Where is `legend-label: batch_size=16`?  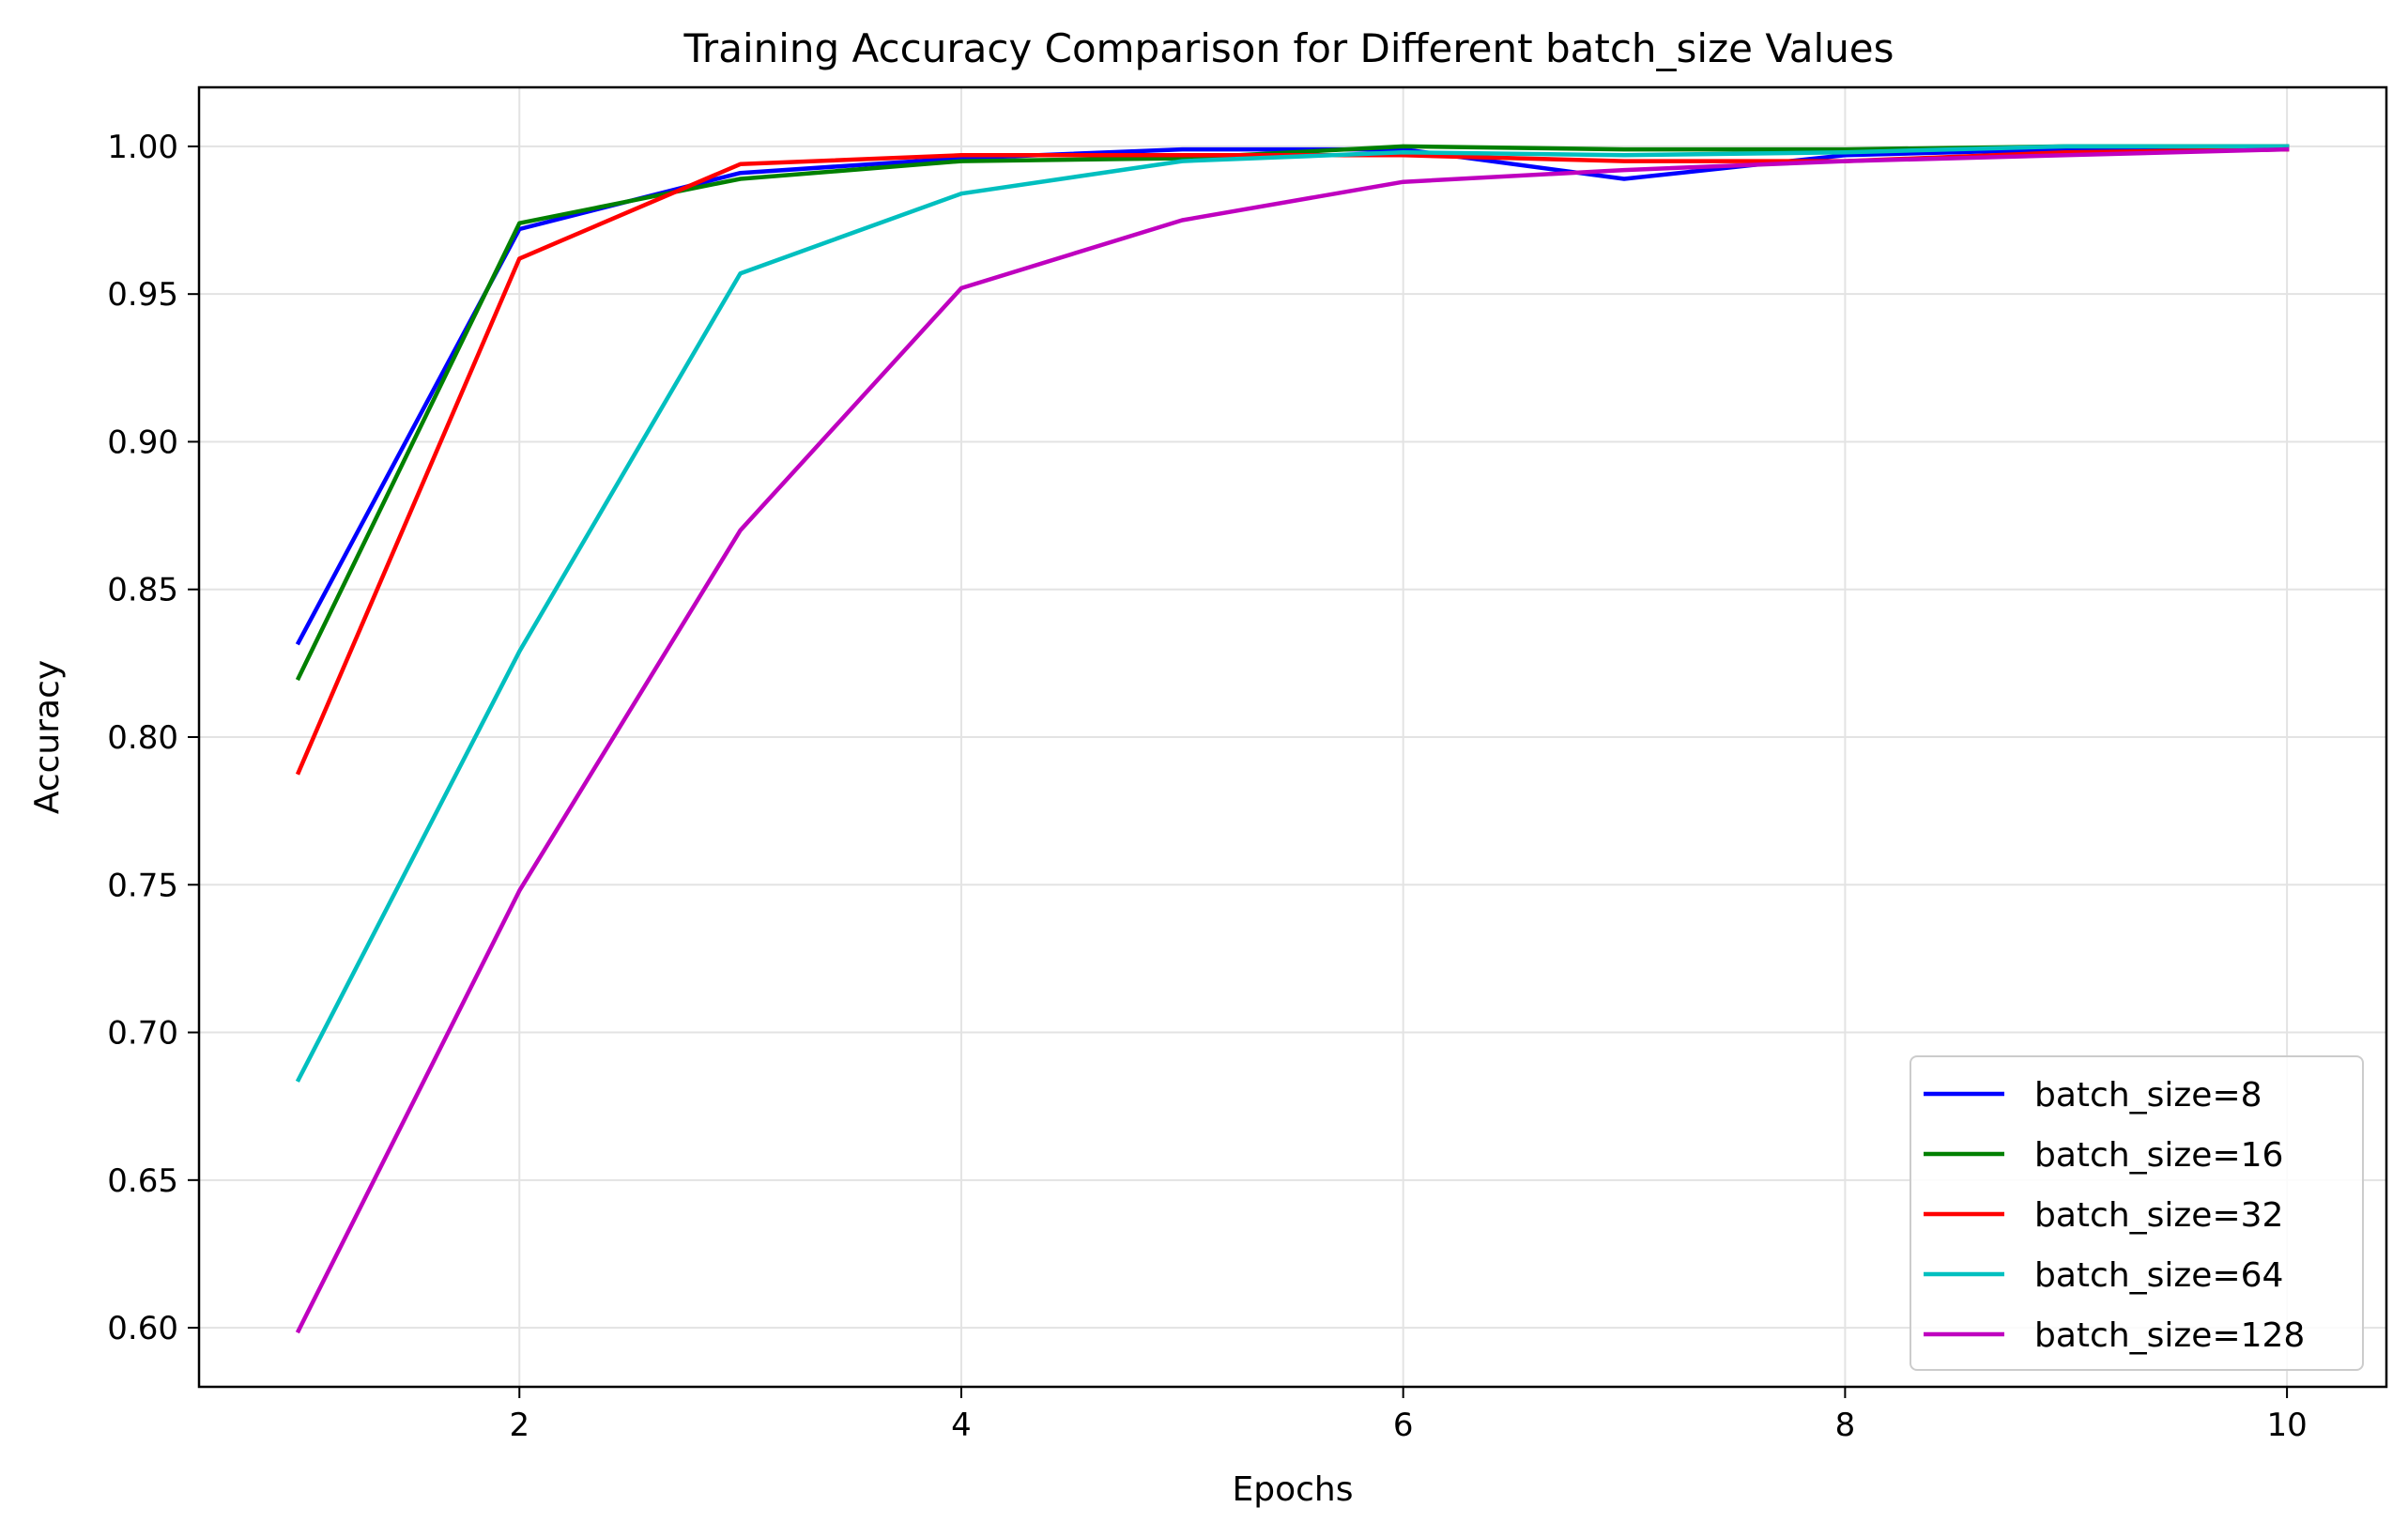
legend-label: batch_size=16 is located at coordinates (2158, 1155).